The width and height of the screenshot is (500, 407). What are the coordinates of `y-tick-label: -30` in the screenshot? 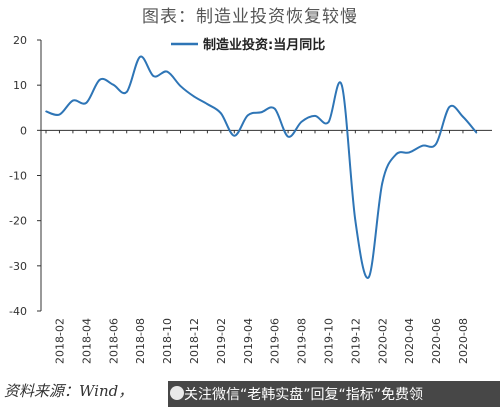 It's located at (18, 266).